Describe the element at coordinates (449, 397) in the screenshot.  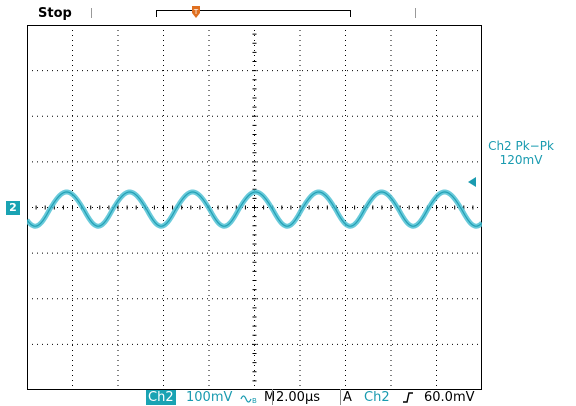
I see `trigger-level-value: 60.0mV` at that location.